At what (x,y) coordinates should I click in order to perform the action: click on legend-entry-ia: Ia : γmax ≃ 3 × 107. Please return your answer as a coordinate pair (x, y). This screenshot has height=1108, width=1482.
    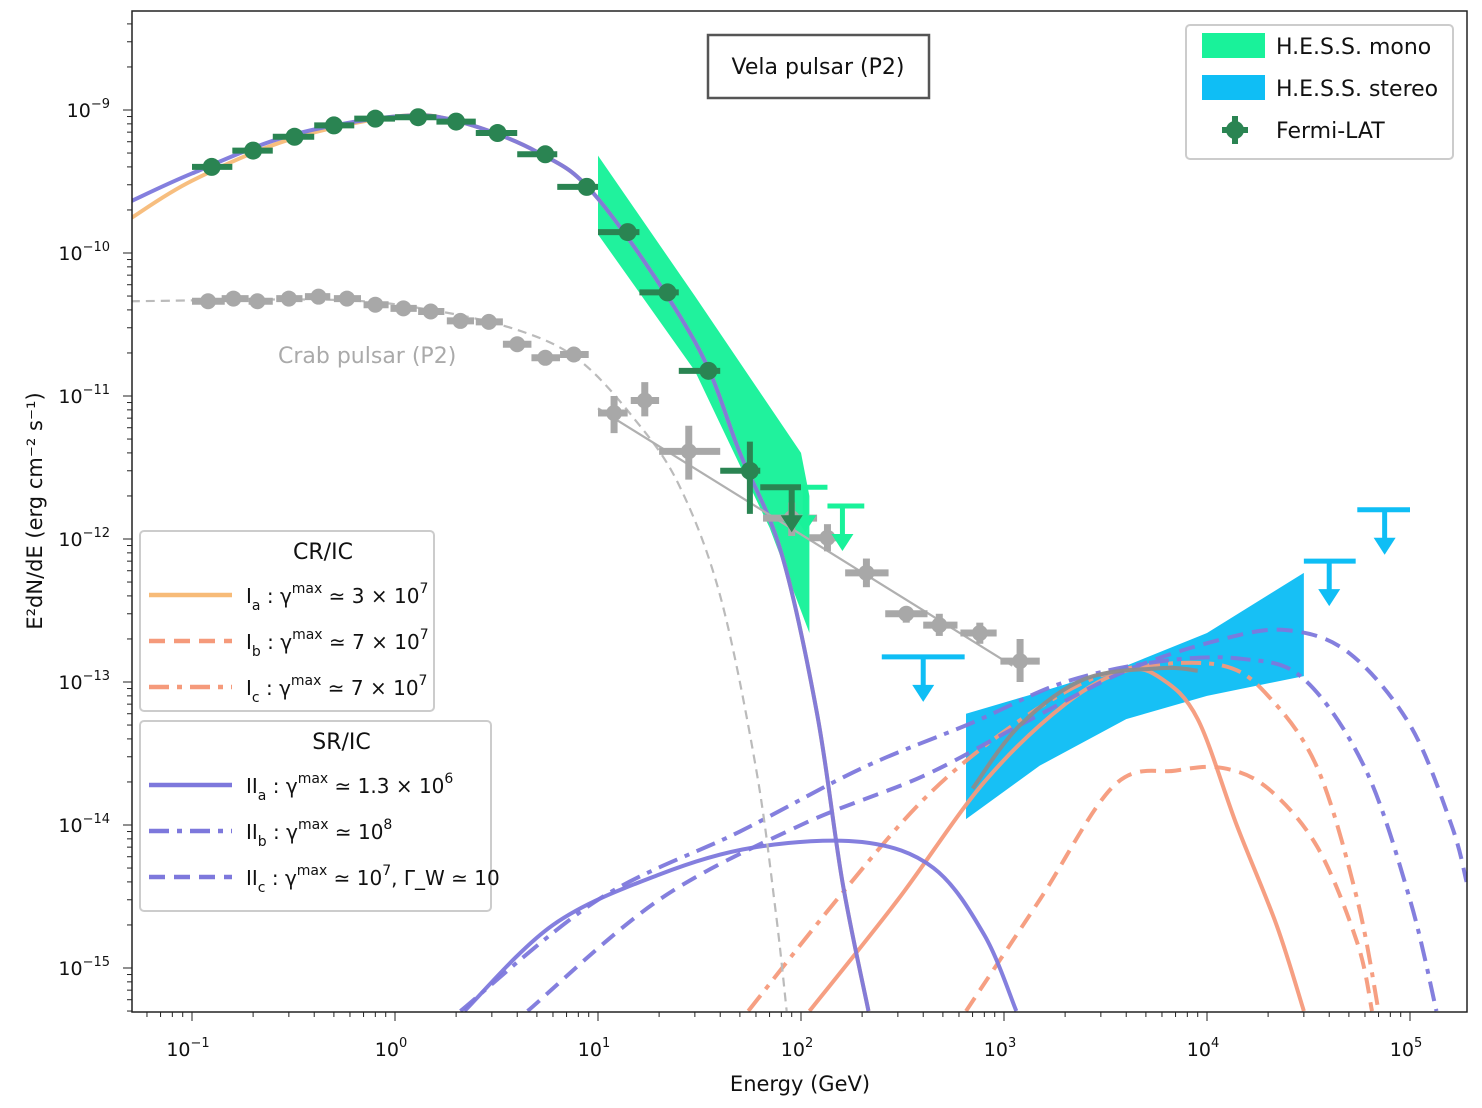
    Looking at the image, I should click on (288, 597).